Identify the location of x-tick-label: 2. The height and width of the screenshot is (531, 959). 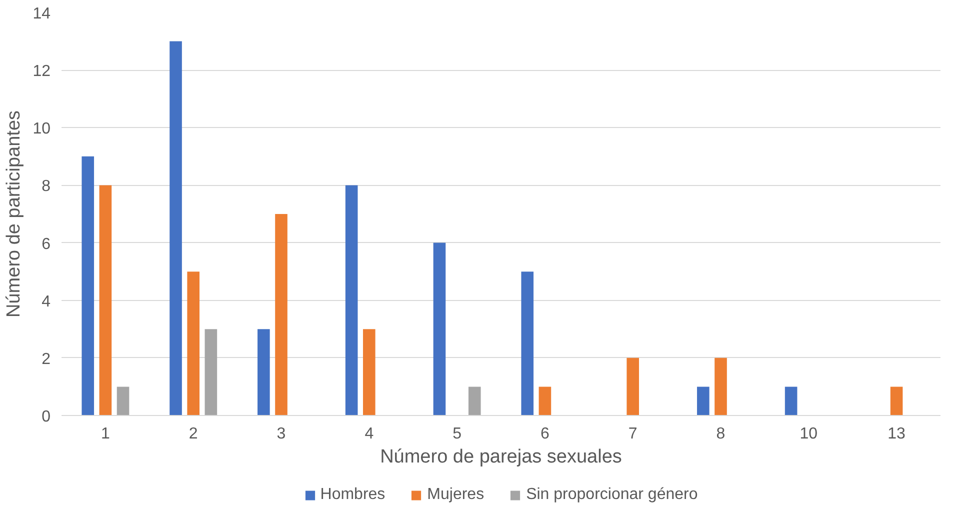
(193, 434).